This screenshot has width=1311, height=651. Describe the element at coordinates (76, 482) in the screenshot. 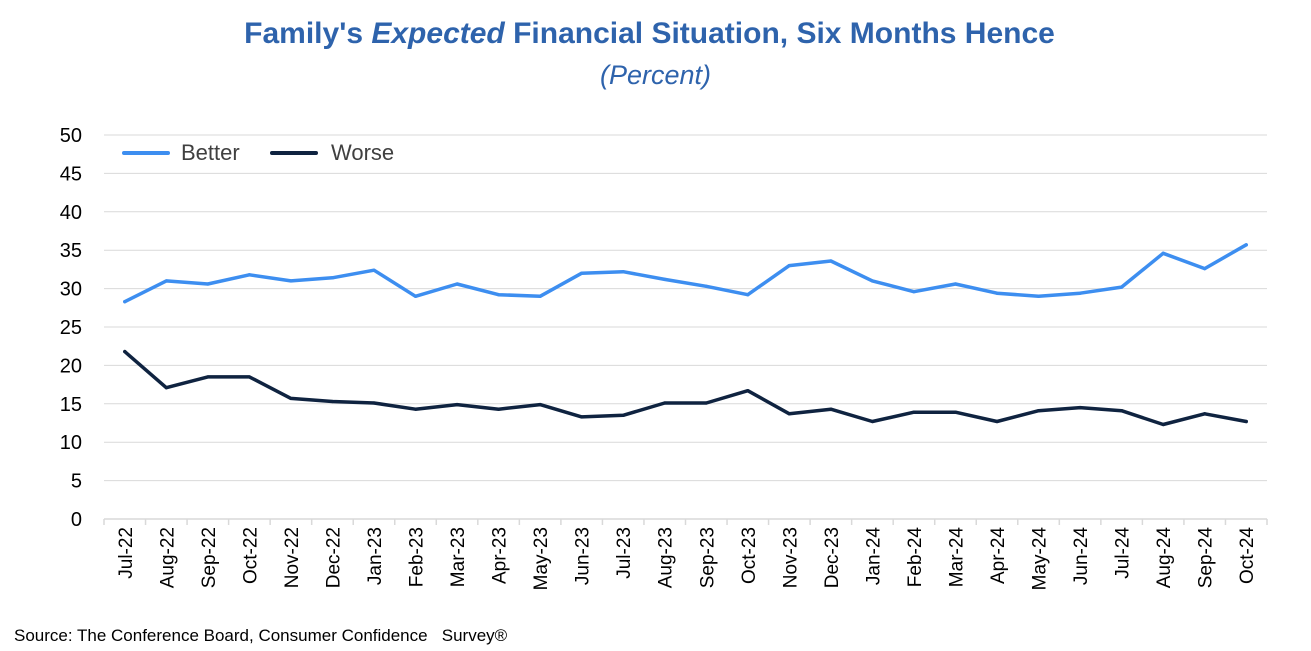

I see `y-tick-label: 5` at that location.